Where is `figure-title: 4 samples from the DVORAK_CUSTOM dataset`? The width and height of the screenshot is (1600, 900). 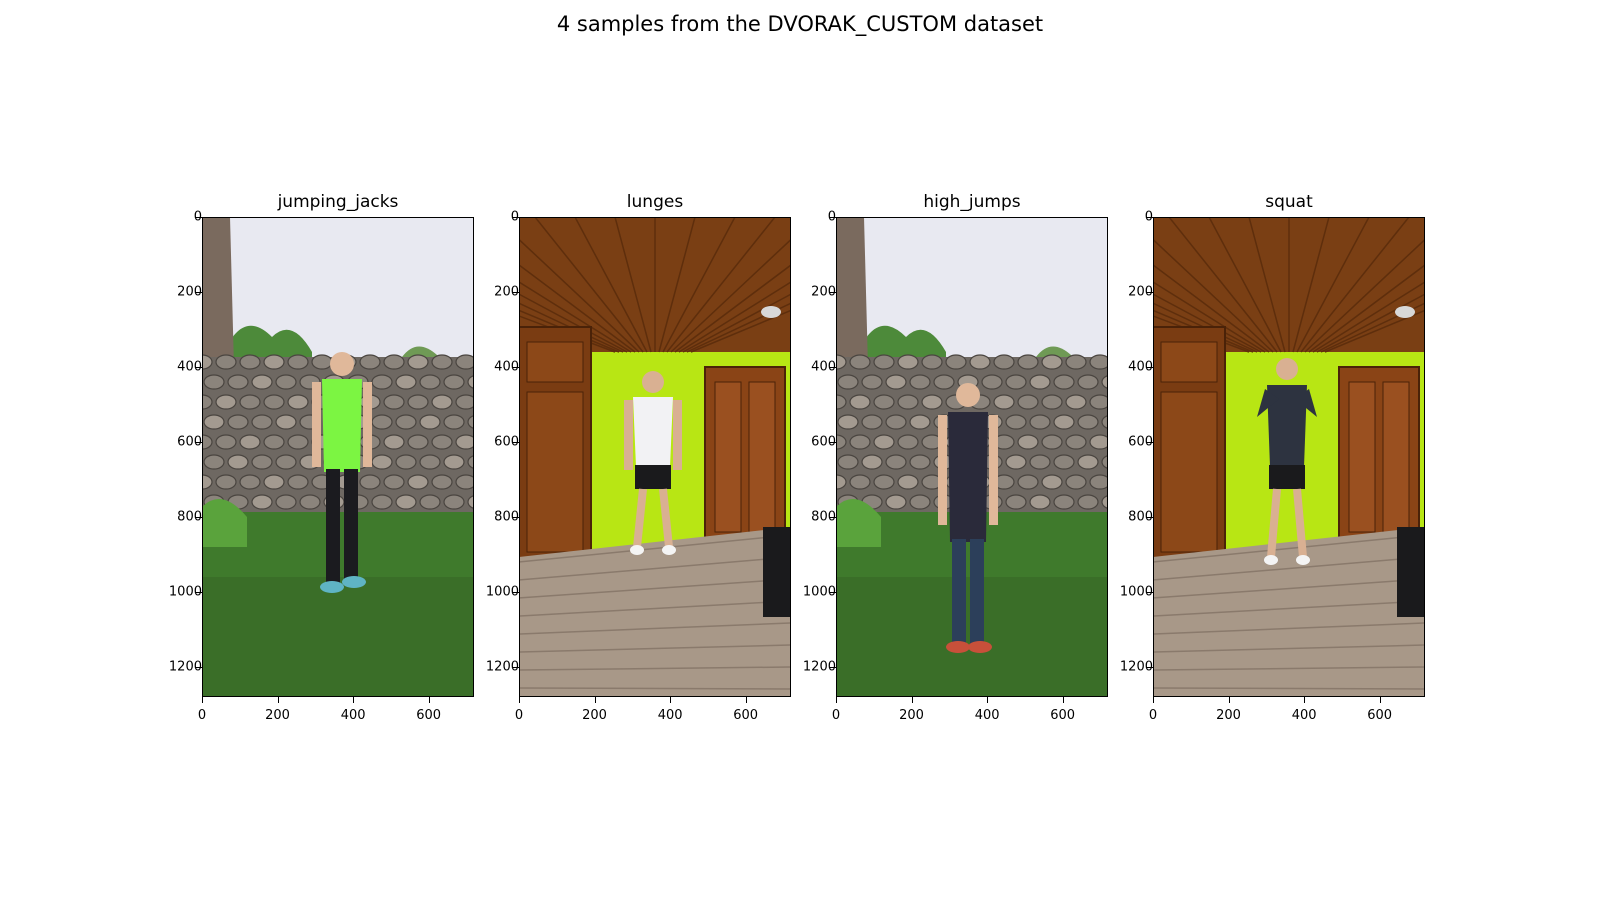
figure-title: 4 samples from the DVORAK_CUSTOM dataset is located at coordinates (800, 24).